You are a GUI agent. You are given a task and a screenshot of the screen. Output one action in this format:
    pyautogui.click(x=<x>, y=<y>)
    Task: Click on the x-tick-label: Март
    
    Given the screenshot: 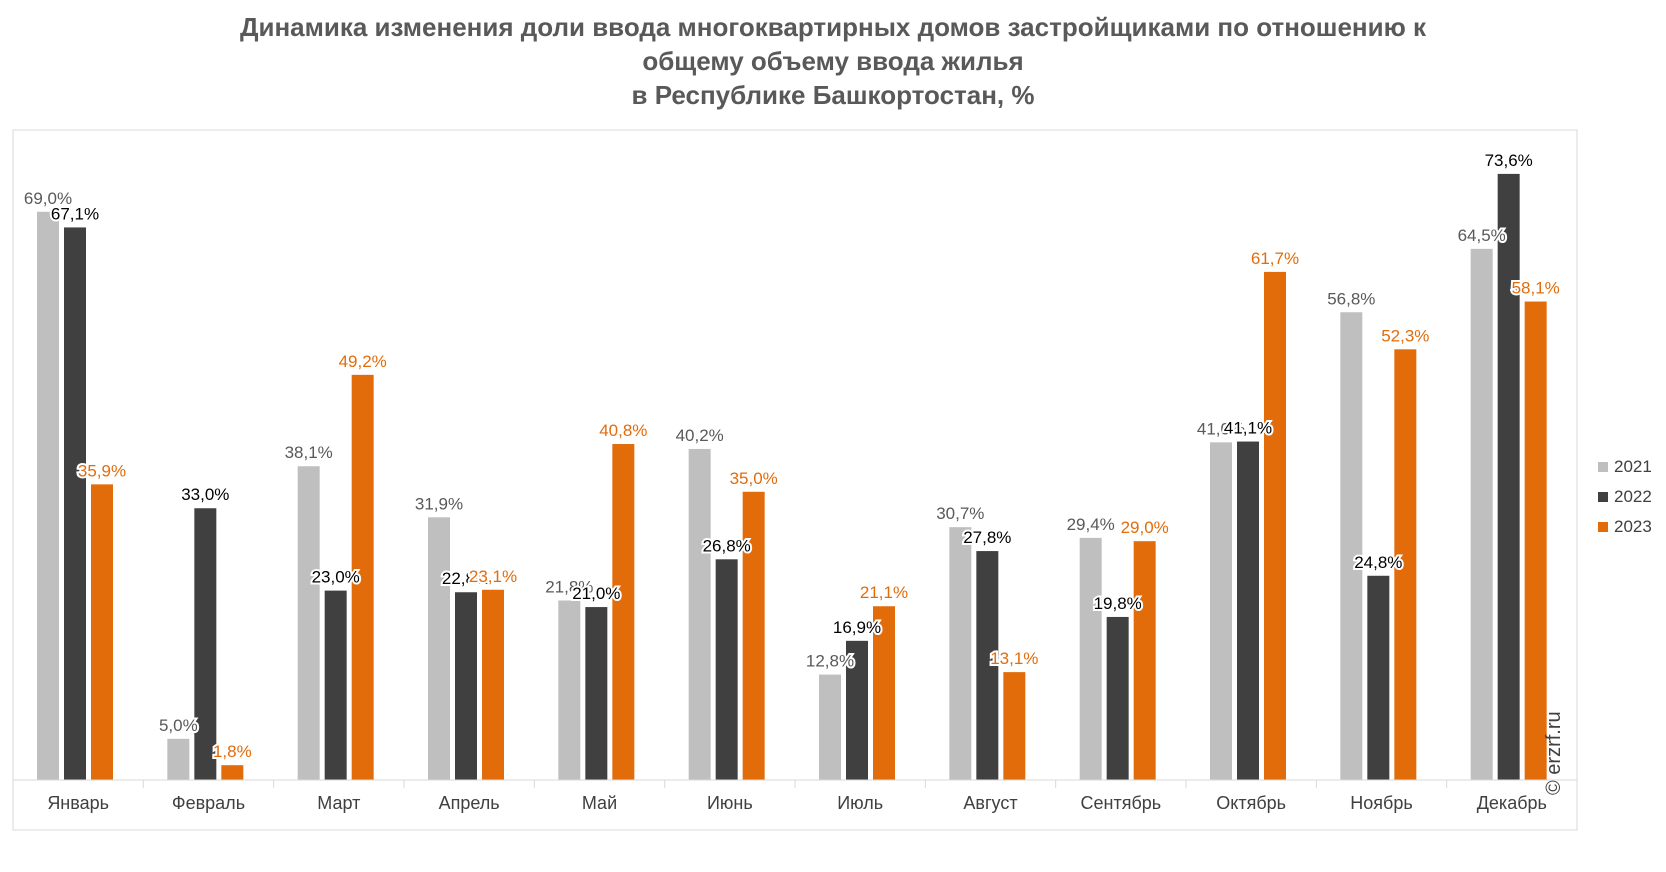 What is the action you would take?
    pyautogui.click(x=338, y=803)
    